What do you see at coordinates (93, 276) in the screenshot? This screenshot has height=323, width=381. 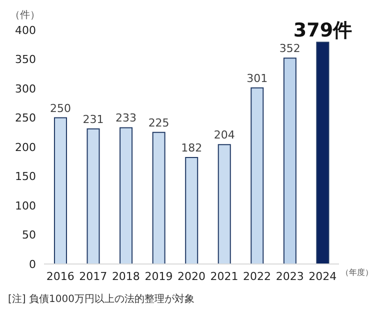 I see `x-tick-label: 2017` at bounding box center [93, 276].